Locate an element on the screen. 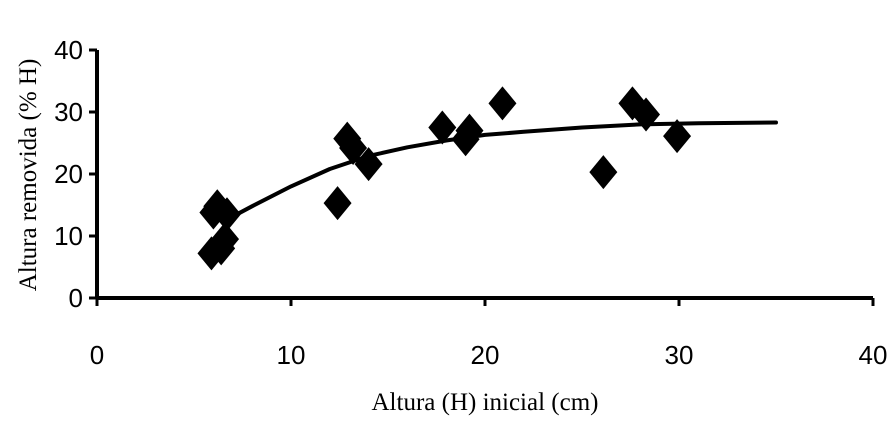 Image resolution: width=893 pixels, height=421 pixels. x-tick-label: 0 is located at coordinates (97, 355).